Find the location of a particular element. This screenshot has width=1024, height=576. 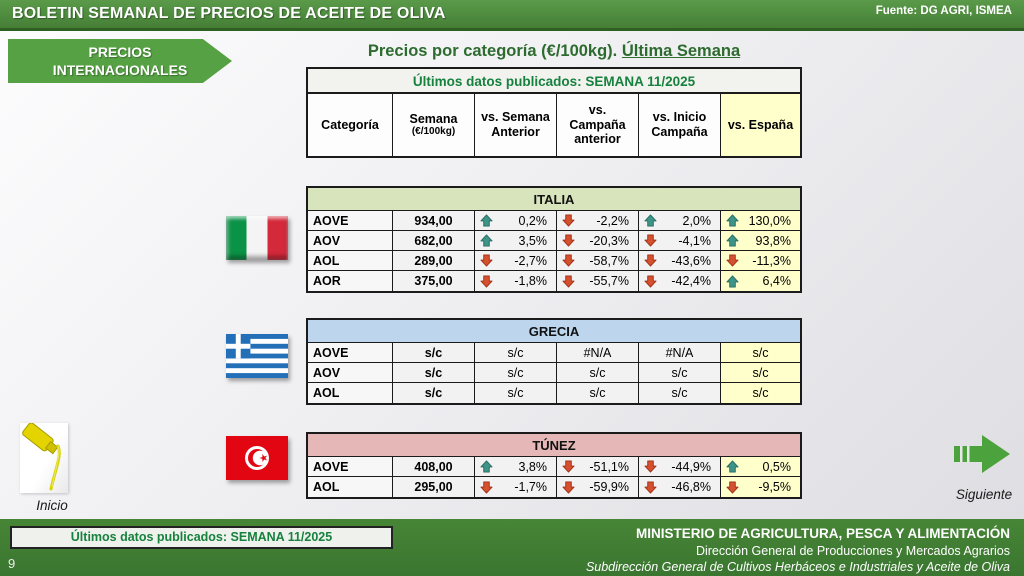

change-cell: -20,3% is located at coordinates (598, 240).